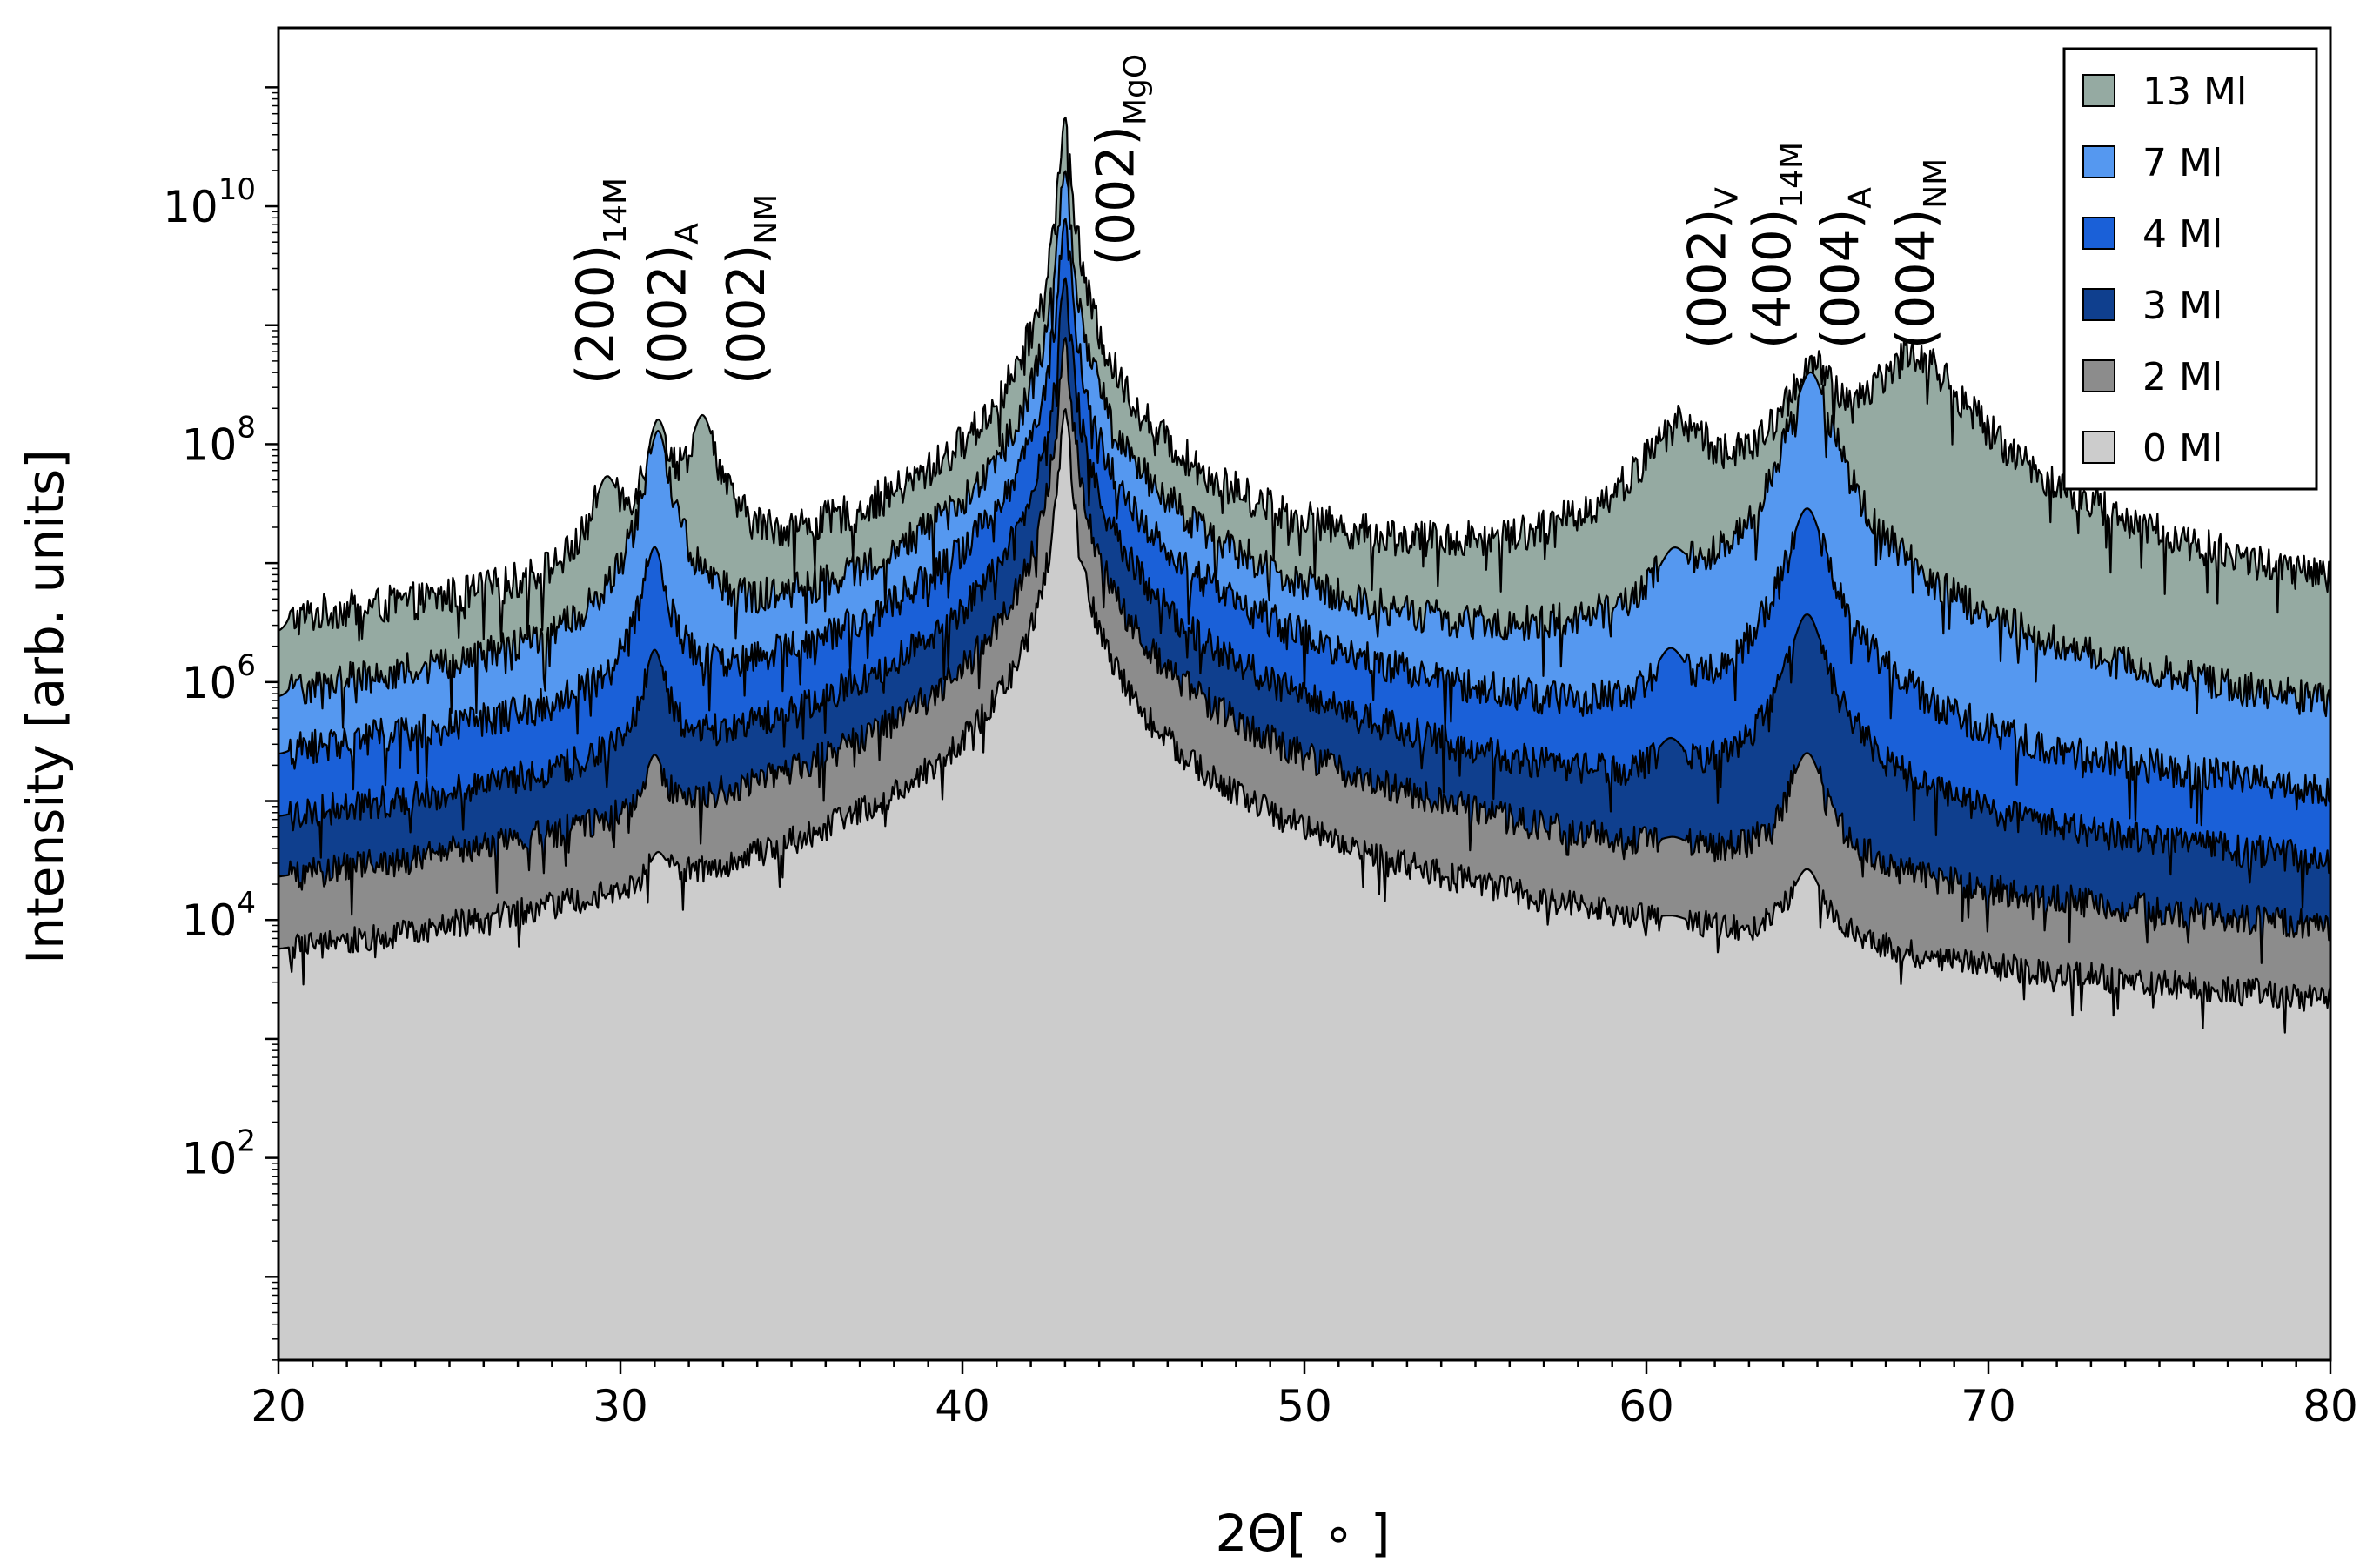  Describe the element at coordinates (219, 678) in the screenshot. I see `y-tick-label: 10⁶` at that location.